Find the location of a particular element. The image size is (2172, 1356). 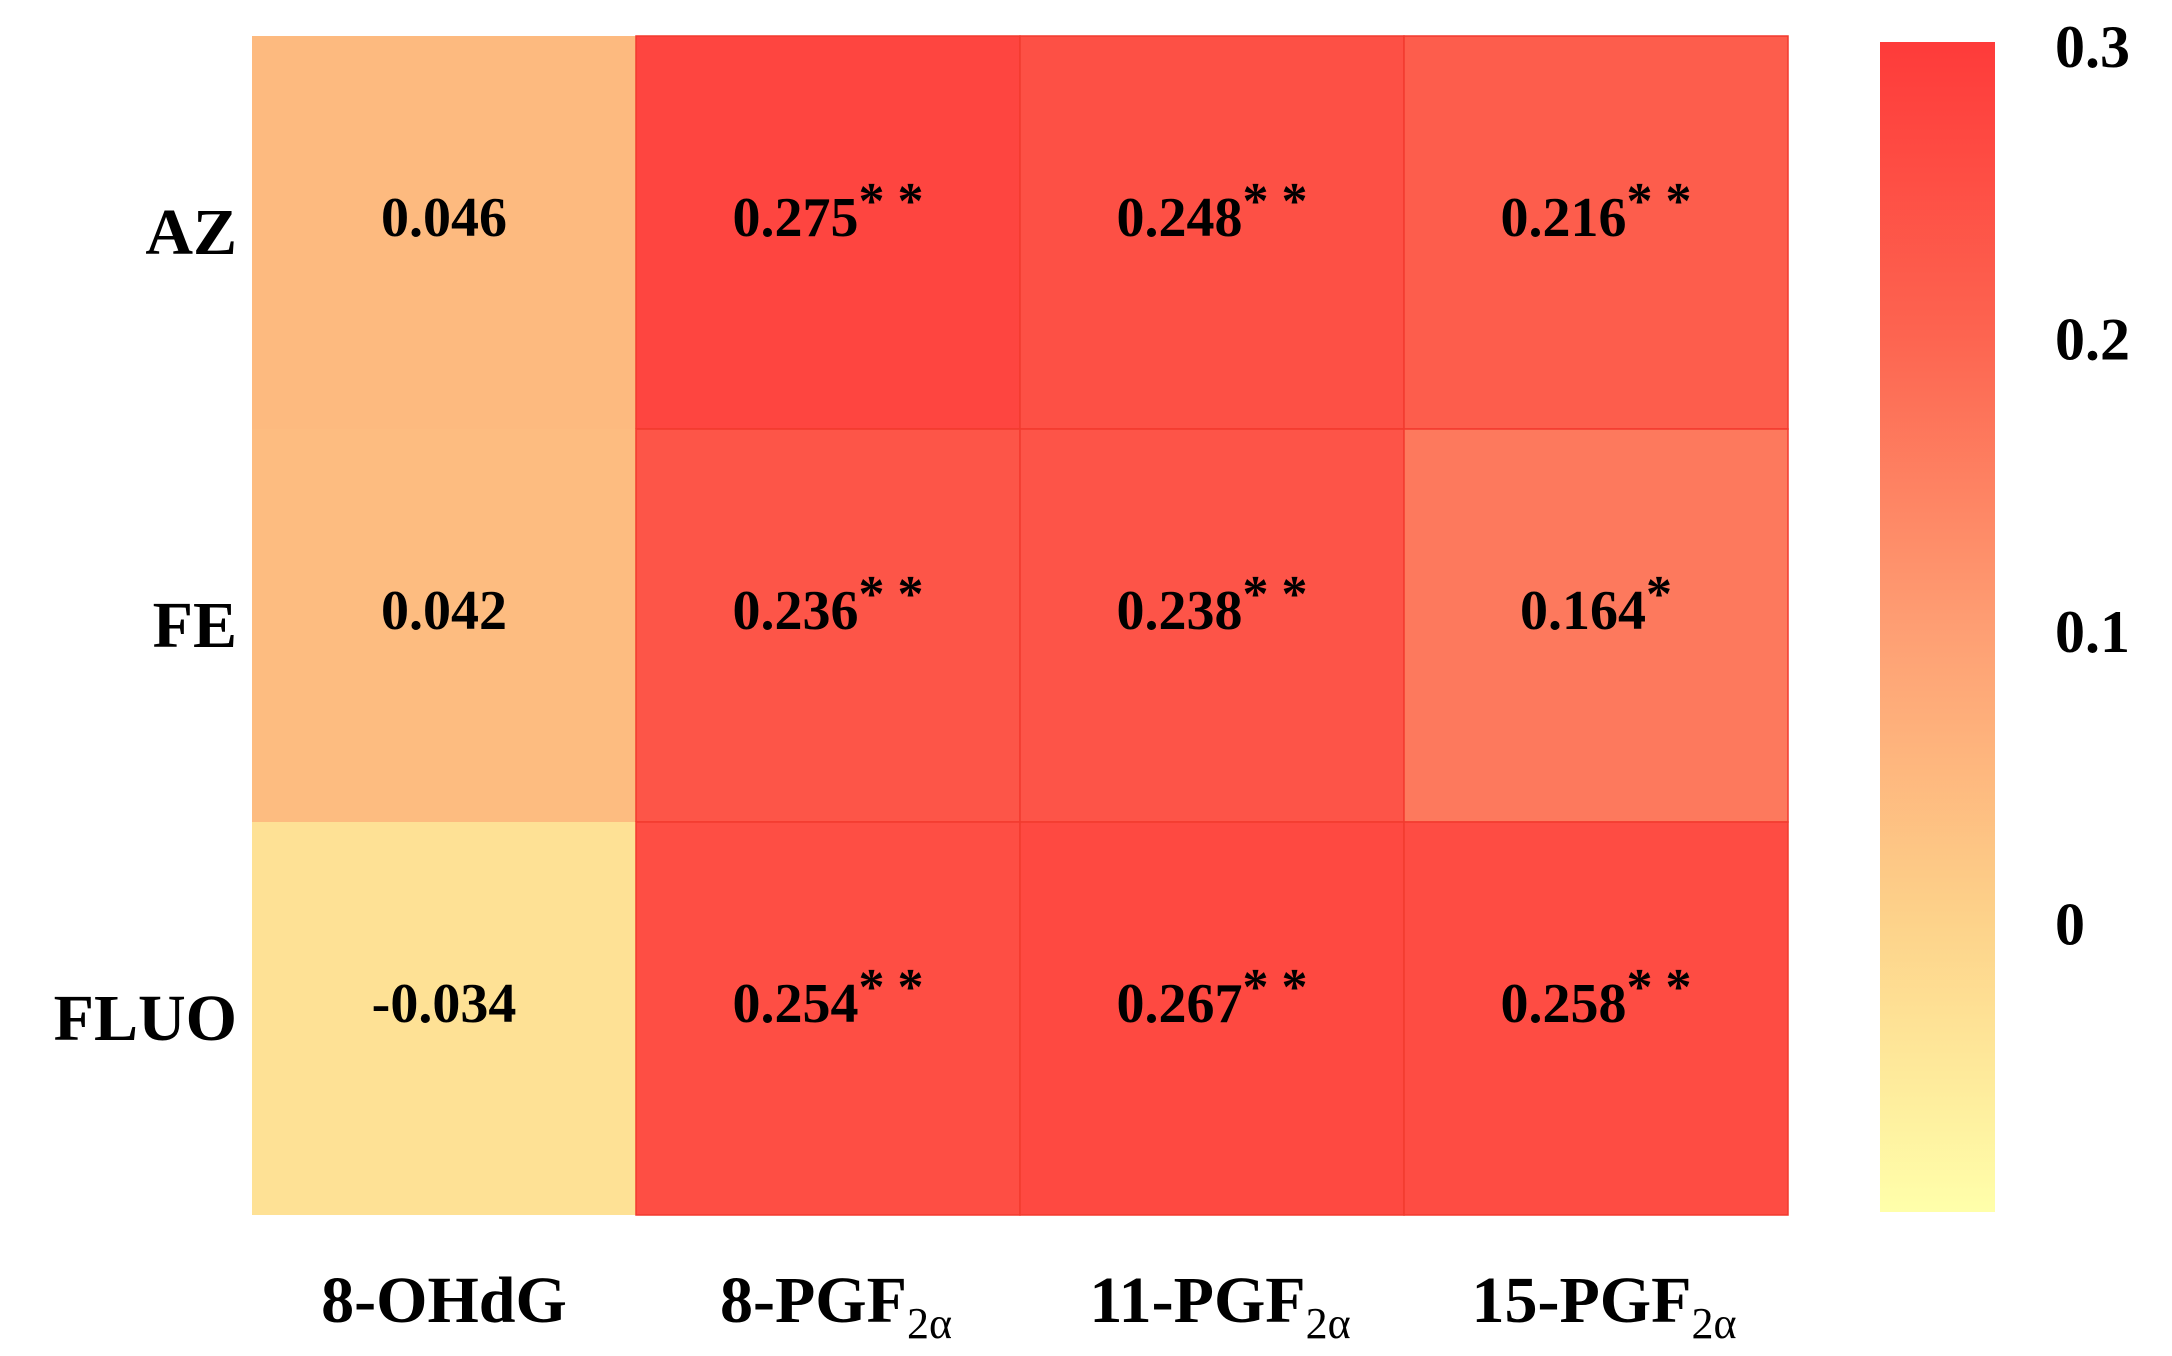

colorbar-tick-label: 0.1 is located at coordinates (2092, 632).